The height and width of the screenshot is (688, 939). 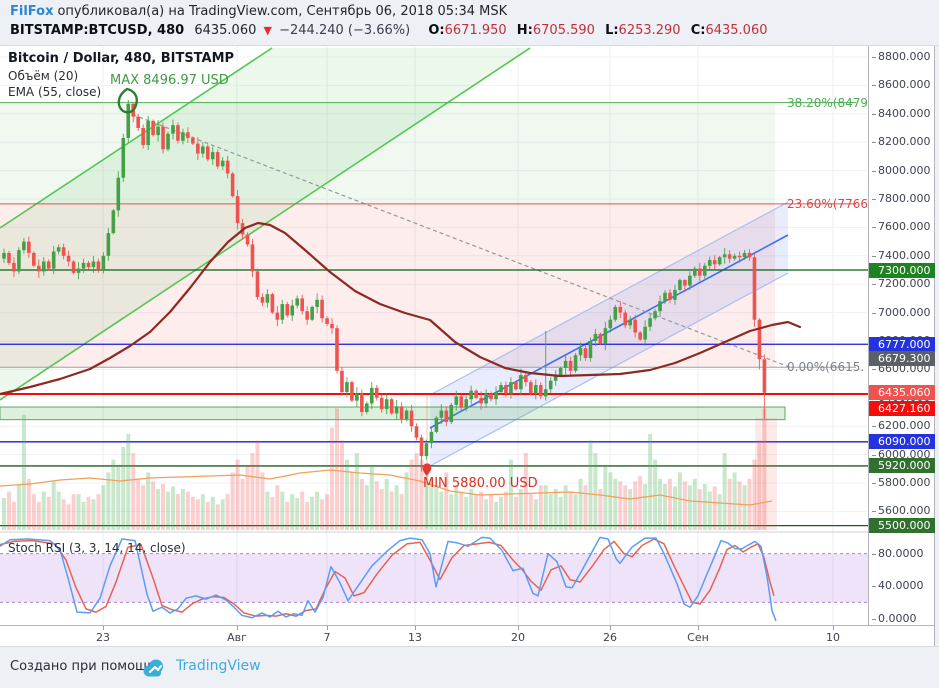 What do you see at coordinates (103, 637) in the screenshot?
I see `time-tick-label: 23` at bounding box center [103, 637].